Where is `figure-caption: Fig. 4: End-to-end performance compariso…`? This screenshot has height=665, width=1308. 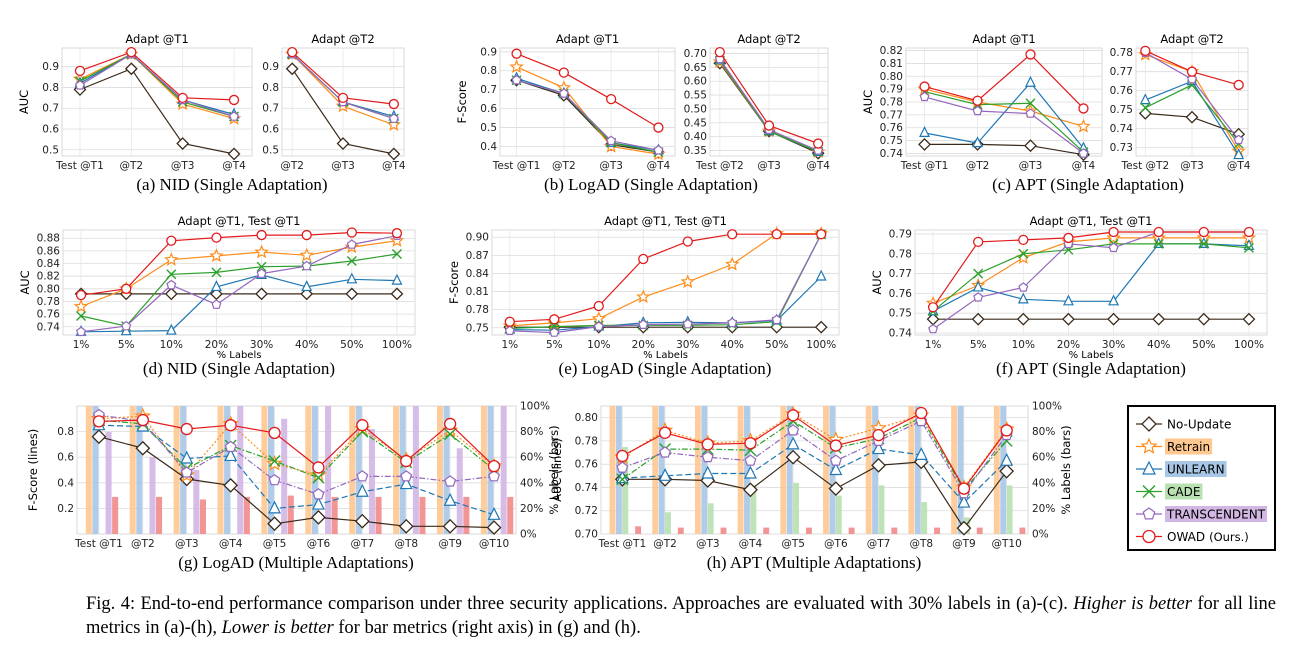
figure-caption: Fig. 4: End-to-end performance compariso… is located at coordinates (681, 616).